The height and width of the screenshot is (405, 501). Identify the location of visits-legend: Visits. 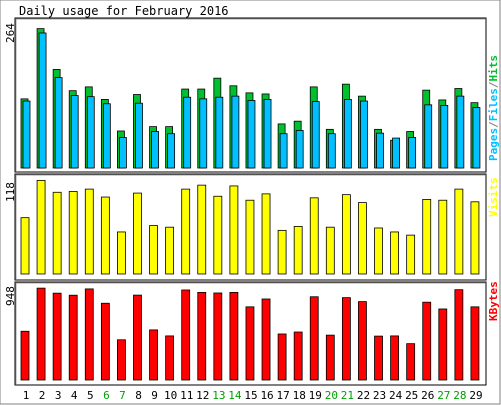
(493, 197).